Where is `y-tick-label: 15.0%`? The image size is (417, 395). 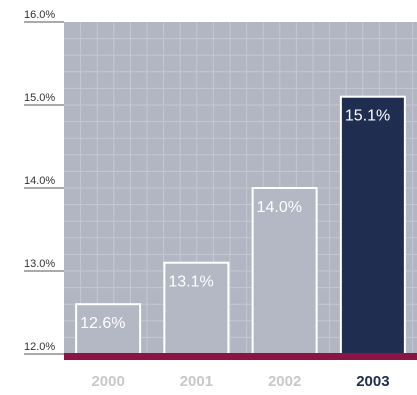 y-tick-label: 15.0% is located at coordinates (39, 98).